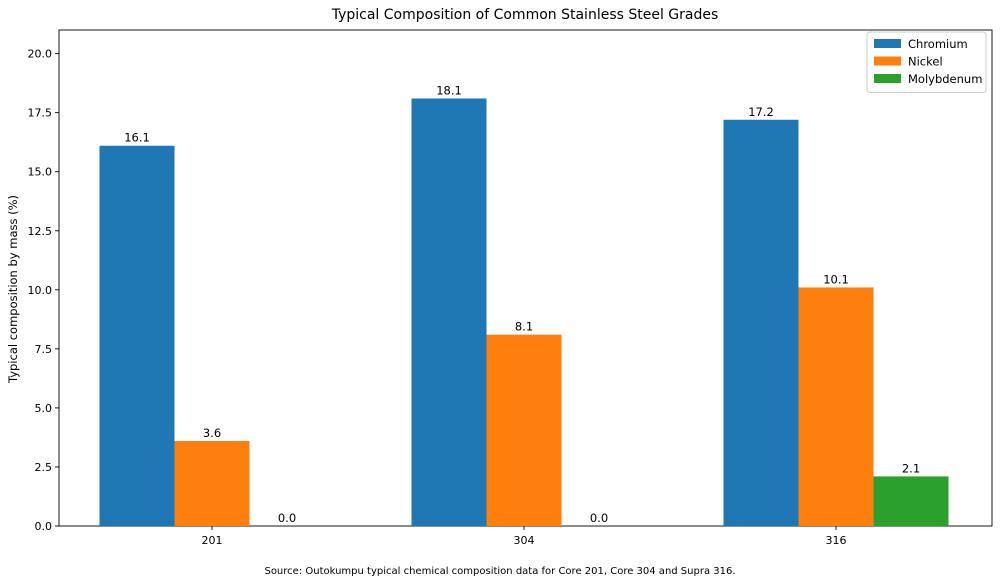  Describe the element at coordinates (524, 540) in the screenshot. I see `x-tick-label: 304` at that location.